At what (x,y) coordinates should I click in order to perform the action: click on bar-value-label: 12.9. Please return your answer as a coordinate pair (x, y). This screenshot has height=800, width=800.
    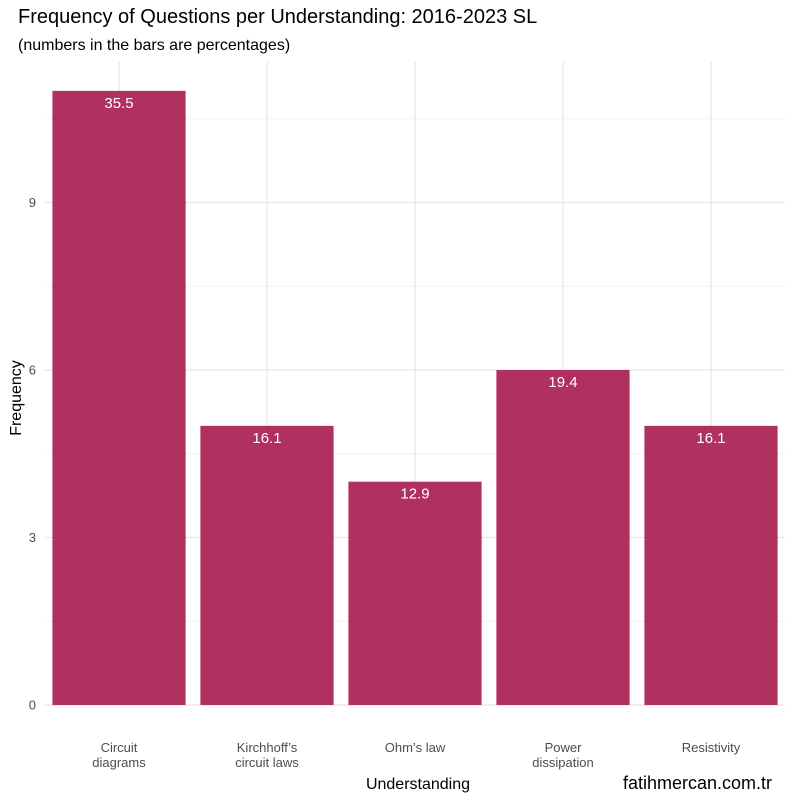
    Looking at the image, I should click on (414, 494).